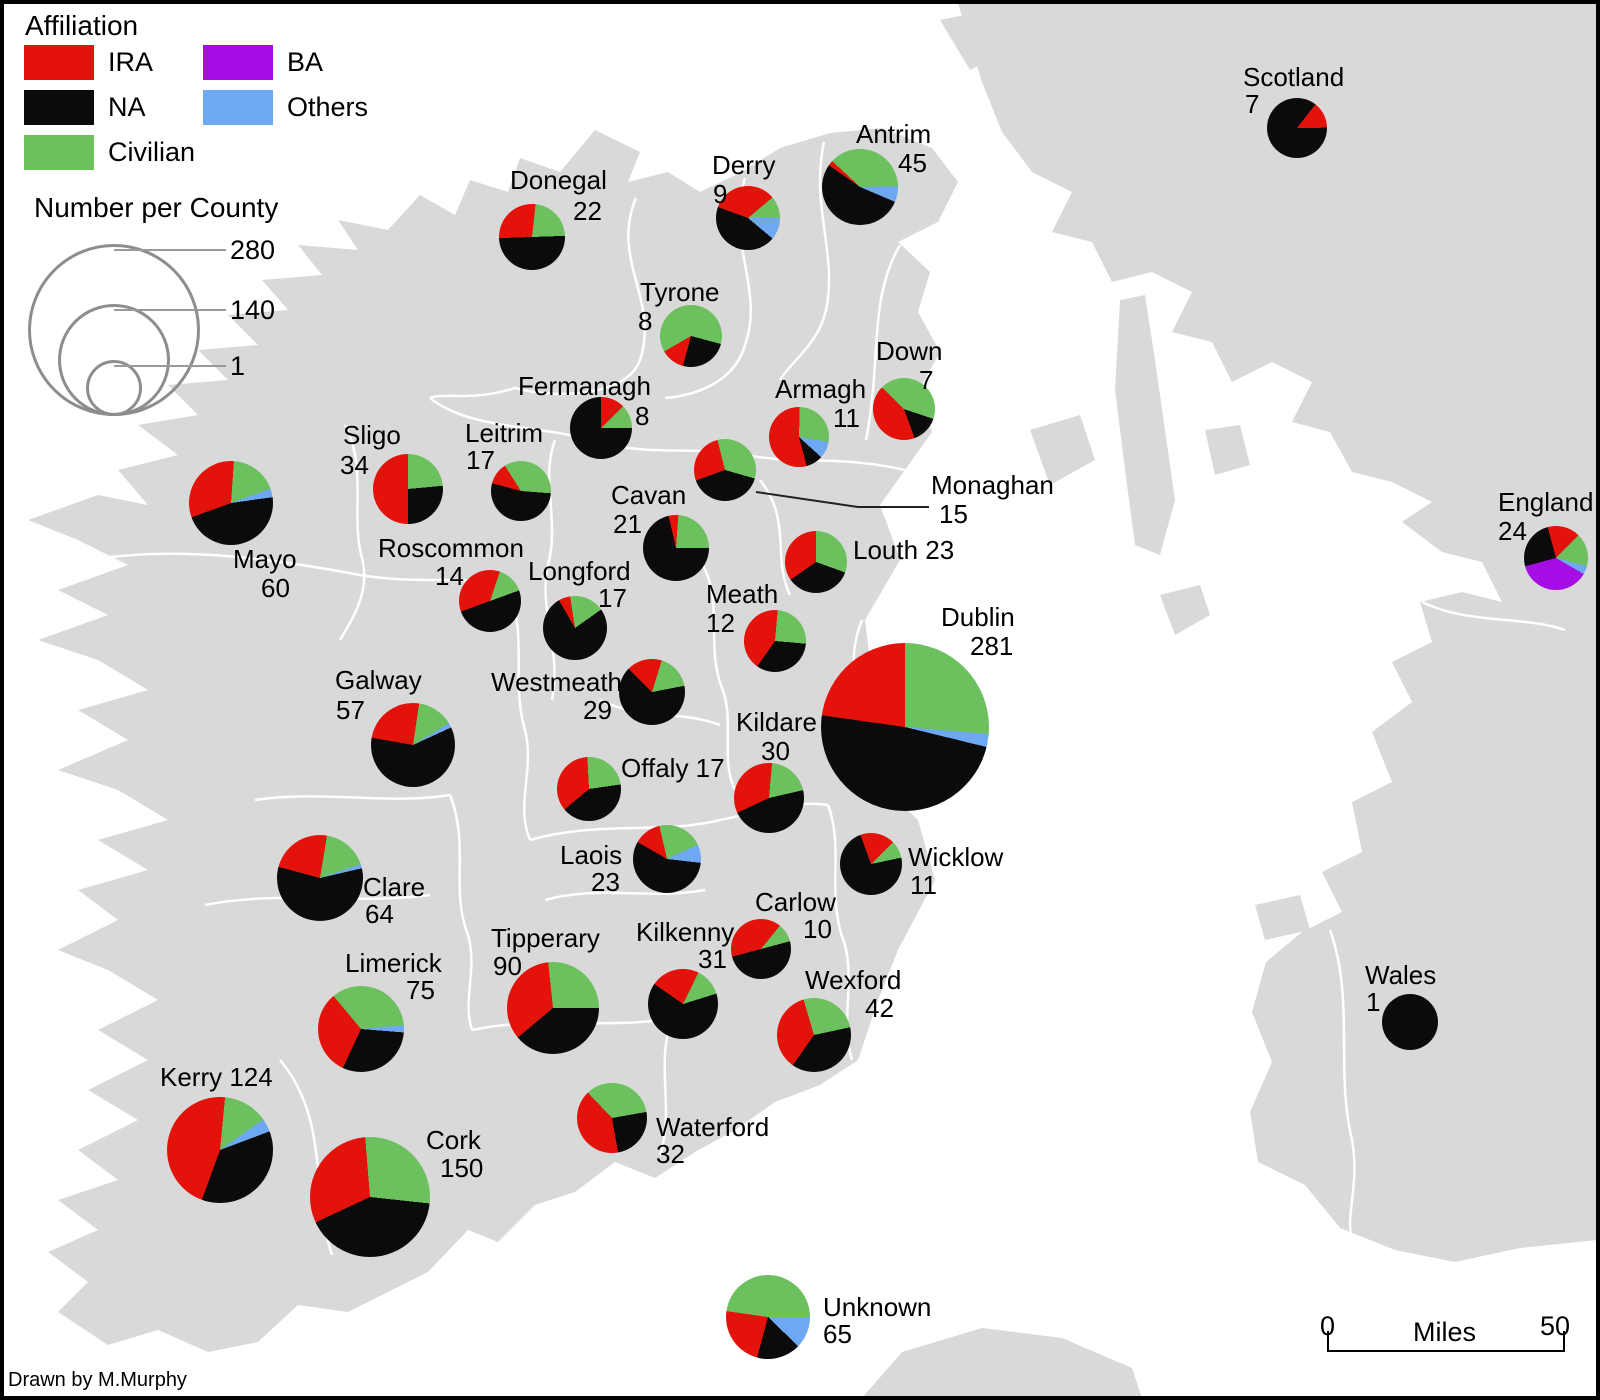 The image size is (1600, 1400). What do you see at coordinates (575, 628) in the screenshot?
I see `pie-longford` at bounding box center [575, 628].